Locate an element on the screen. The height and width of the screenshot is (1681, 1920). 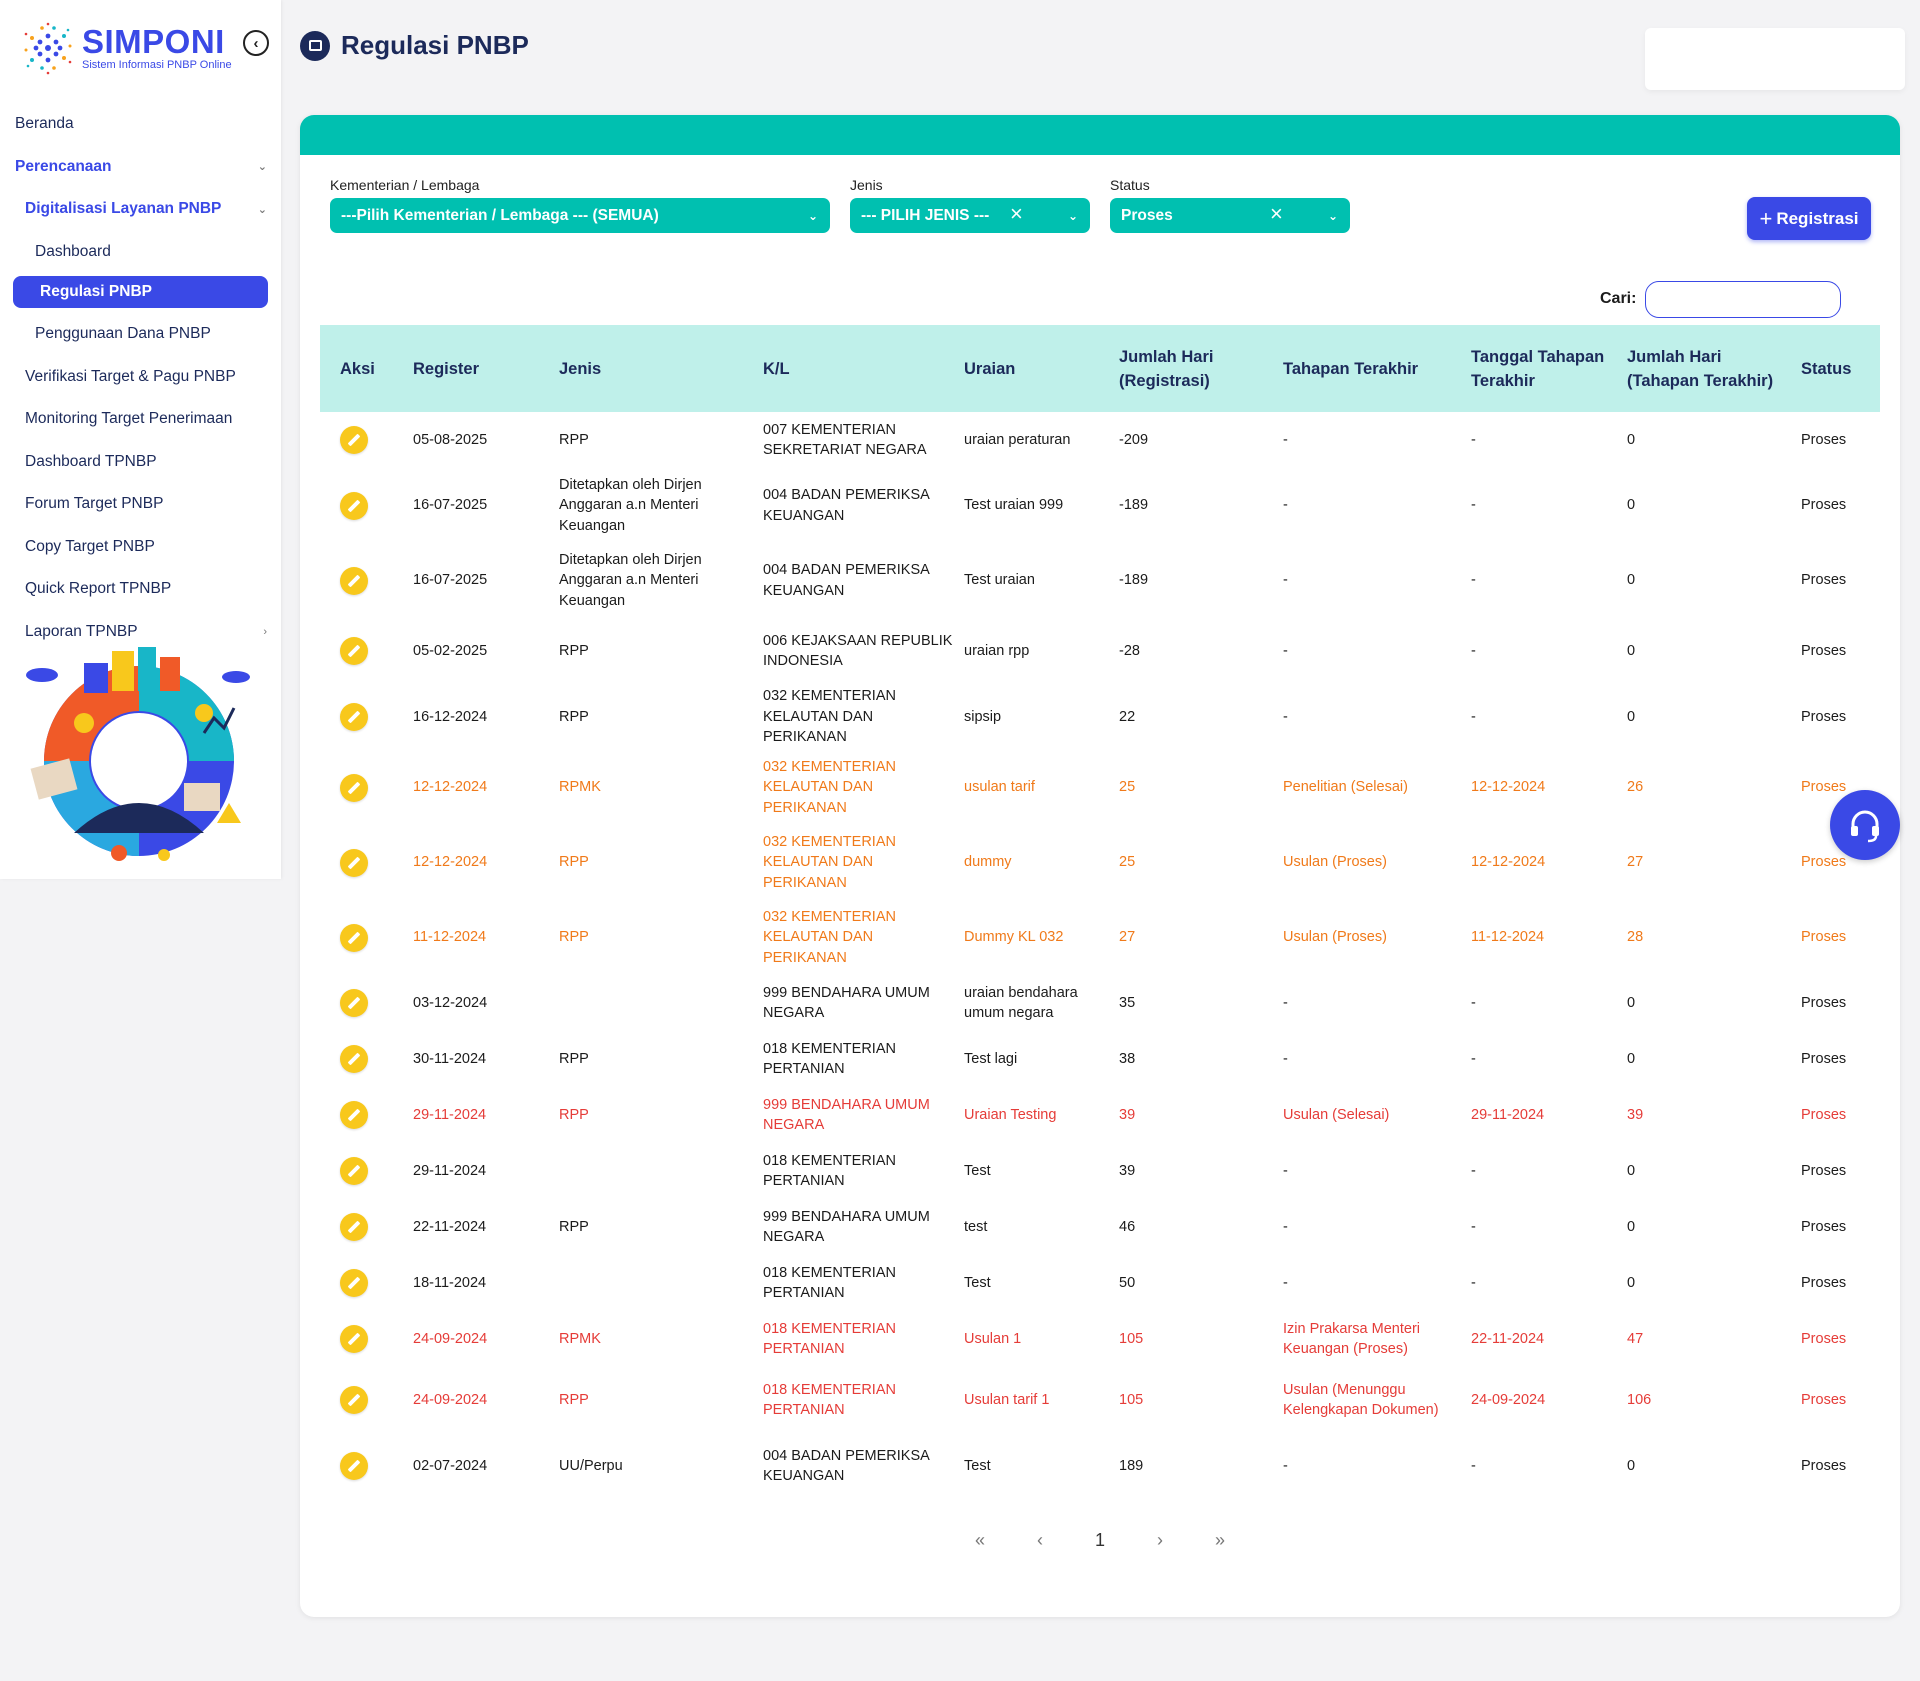
jumlah-hari-registrasi-cell: -209 is located at coordinates (1134, 439).